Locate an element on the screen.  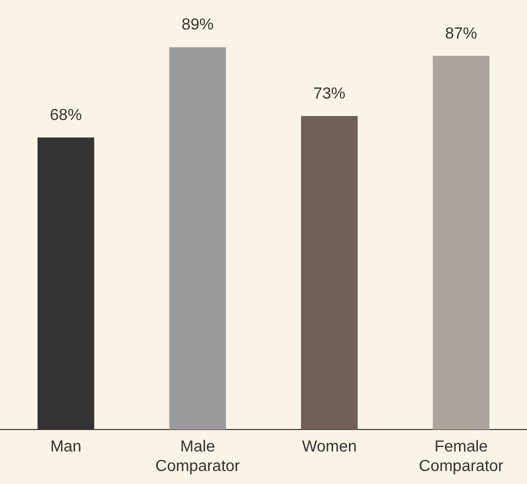
x-tick-label: Male Comparator is located at coordinates (198, 456).